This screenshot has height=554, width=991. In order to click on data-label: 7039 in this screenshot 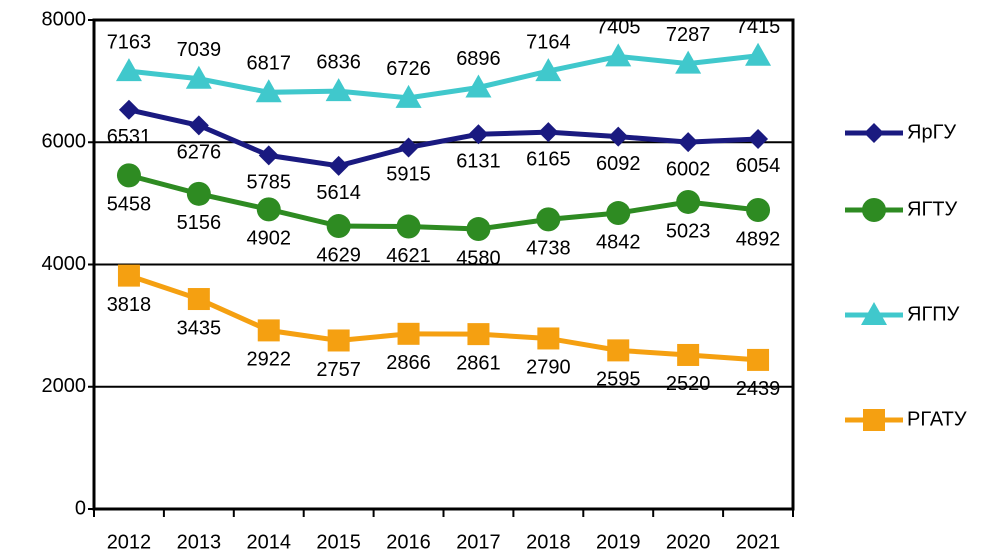, I will do `click(199, 50)`.